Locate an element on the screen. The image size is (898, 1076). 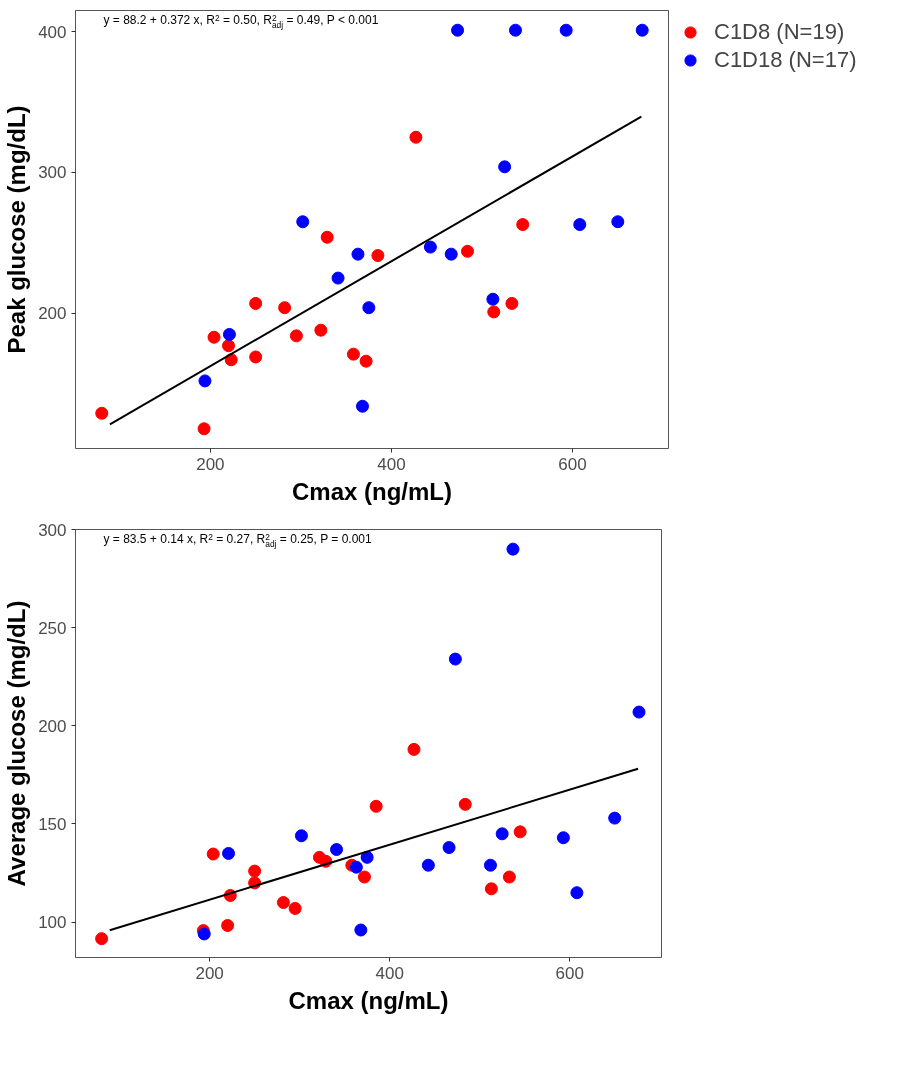
y-tick-label: 100 is located at coordinates (52, 923).